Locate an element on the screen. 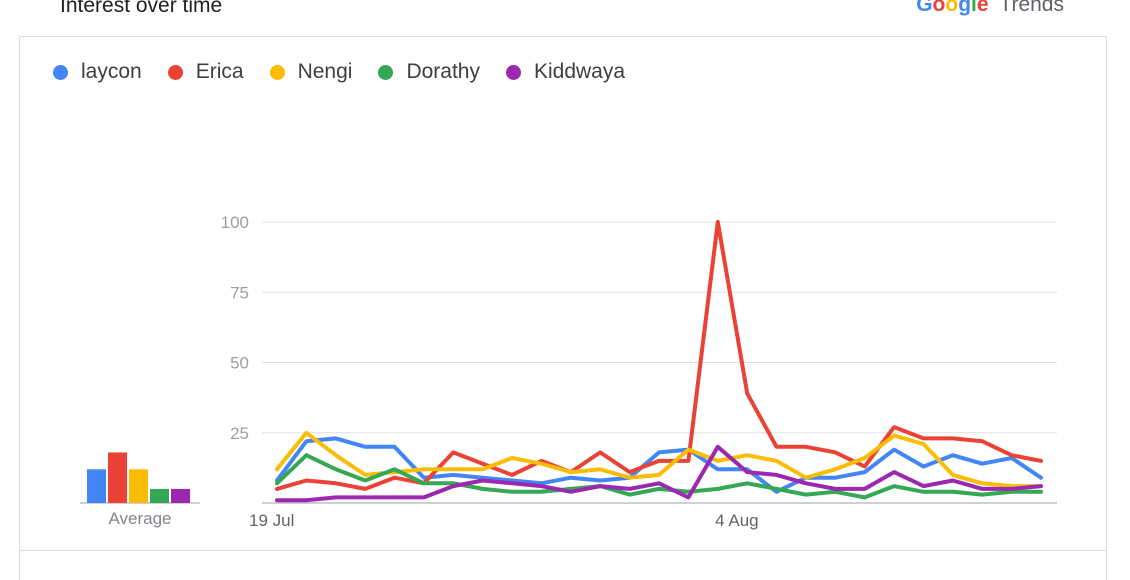 The image size is (1130, 580). google-trends-logo: Google Trends is located at coordinates (990, 8).